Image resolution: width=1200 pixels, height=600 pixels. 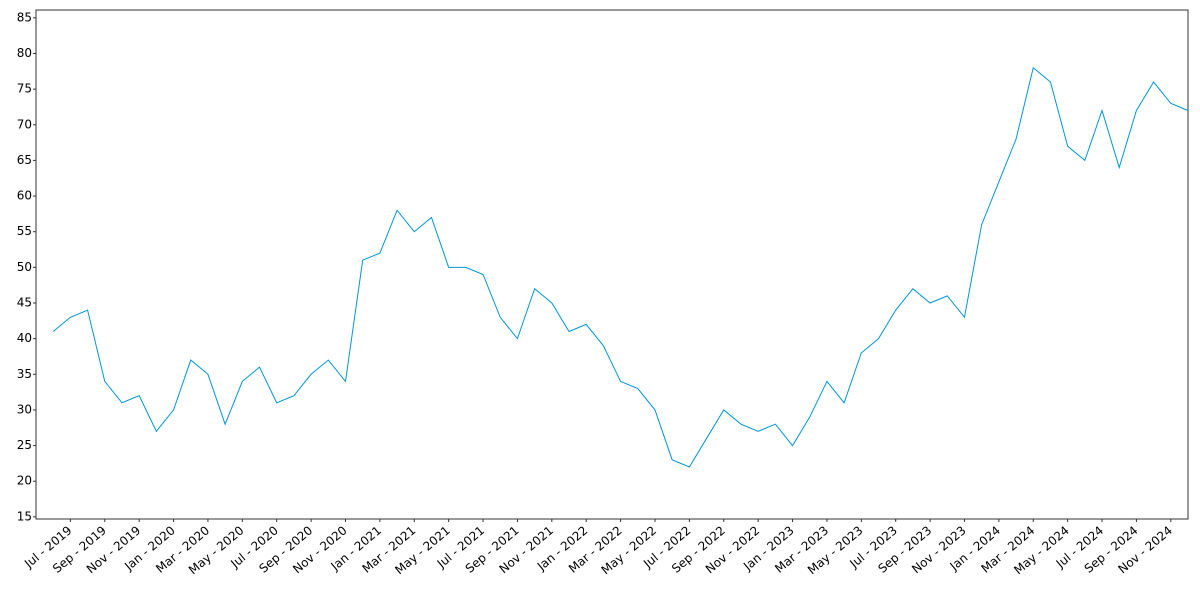 I want to click on y-tick-label: 35, so click(x=24, y=374).